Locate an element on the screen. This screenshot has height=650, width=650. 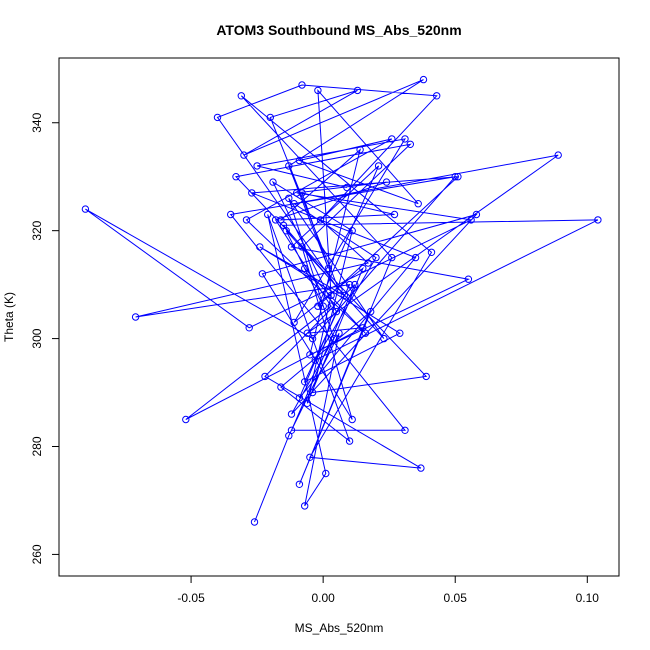
x-tick-label-1: 0.00 is located at coordinates (323, 598).